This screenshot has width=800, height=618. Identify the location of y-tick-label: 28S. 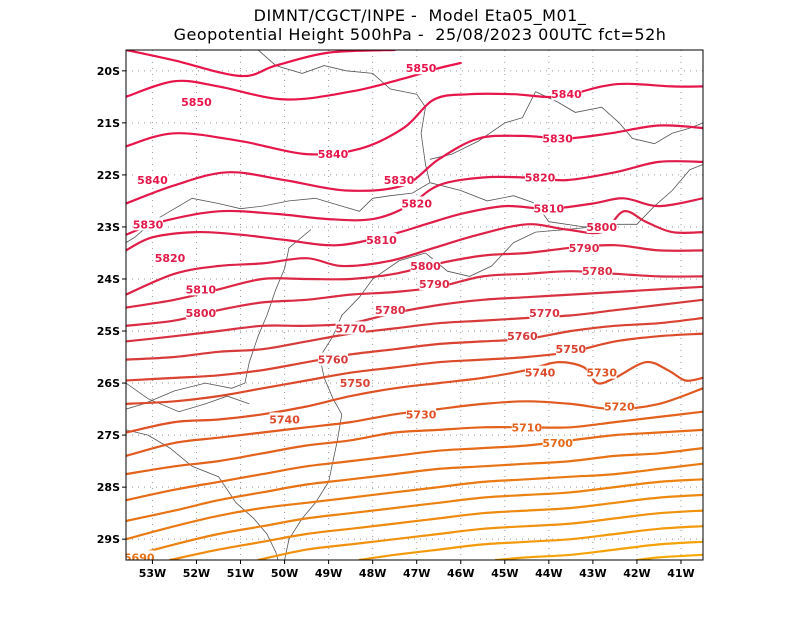
(108, 487).